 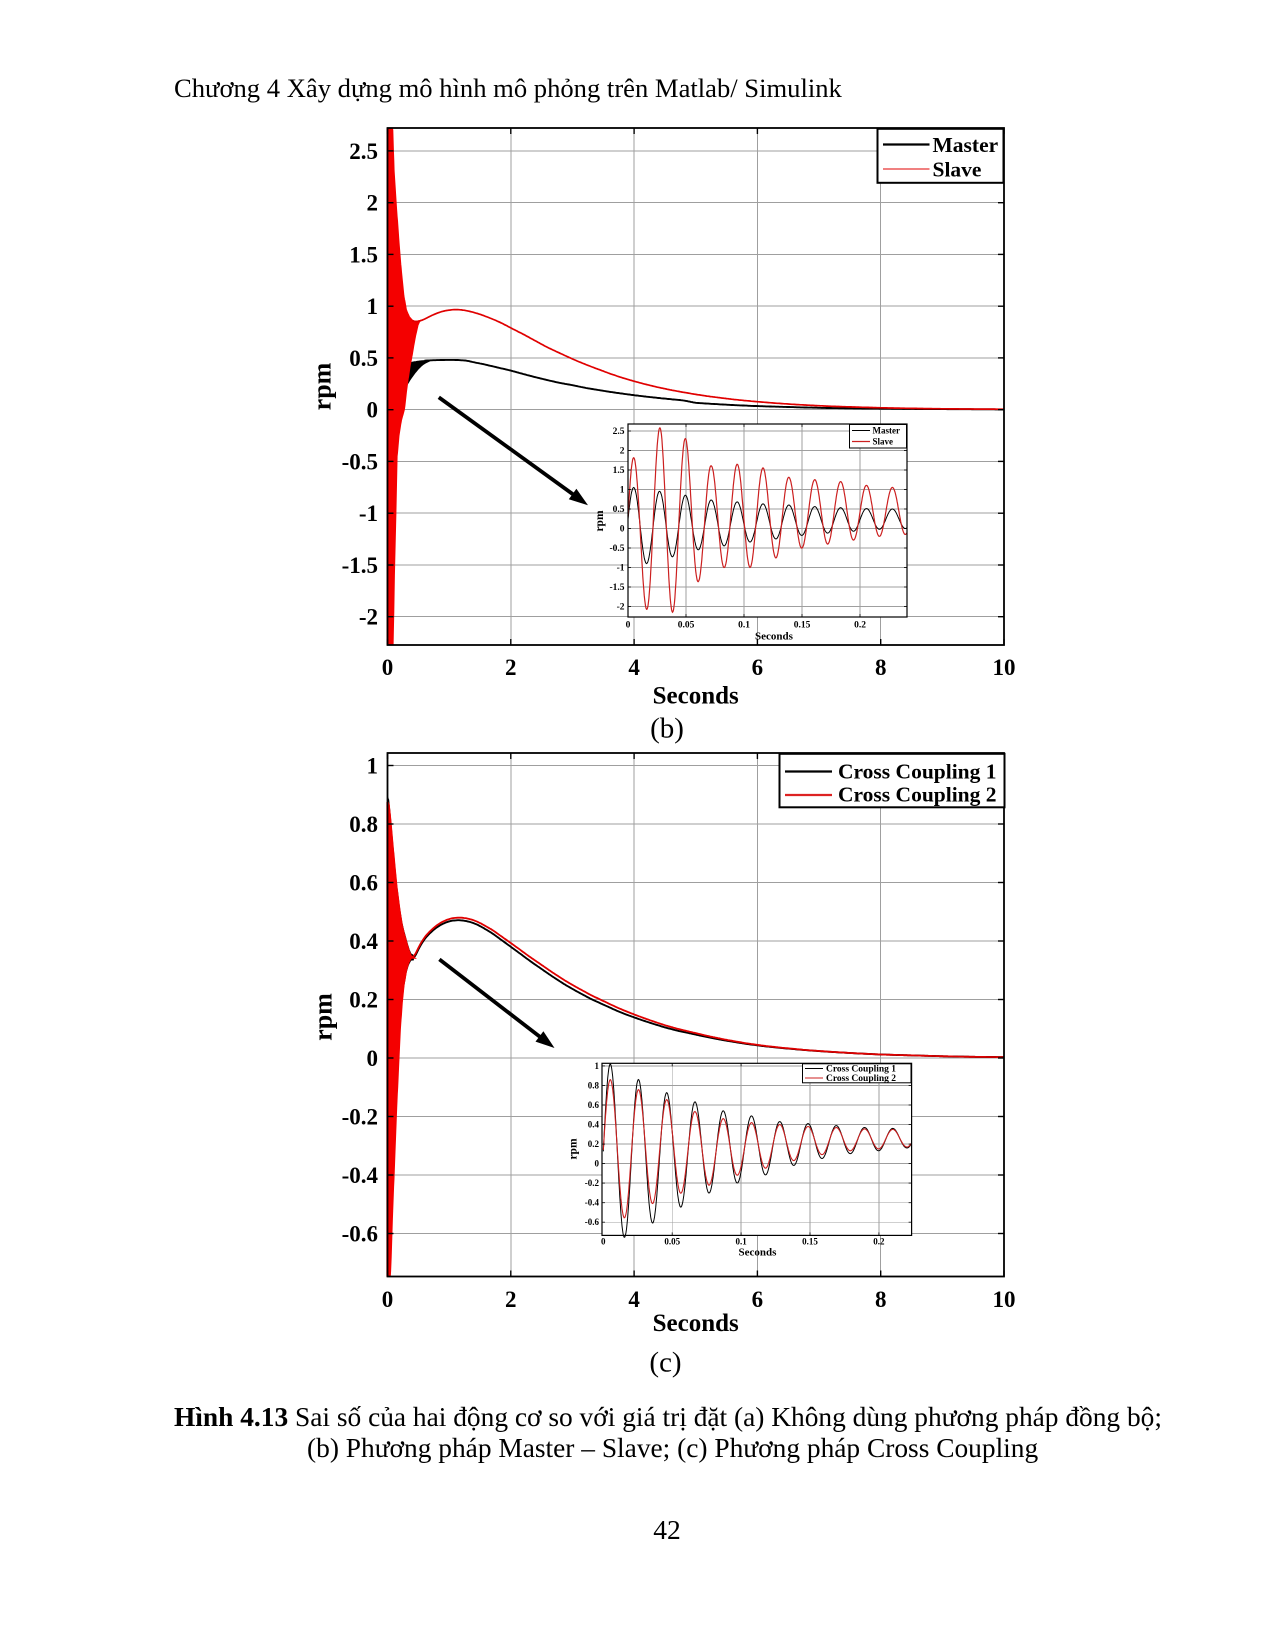 I want to click on svg-text: (b), so click(x=667, y=729).